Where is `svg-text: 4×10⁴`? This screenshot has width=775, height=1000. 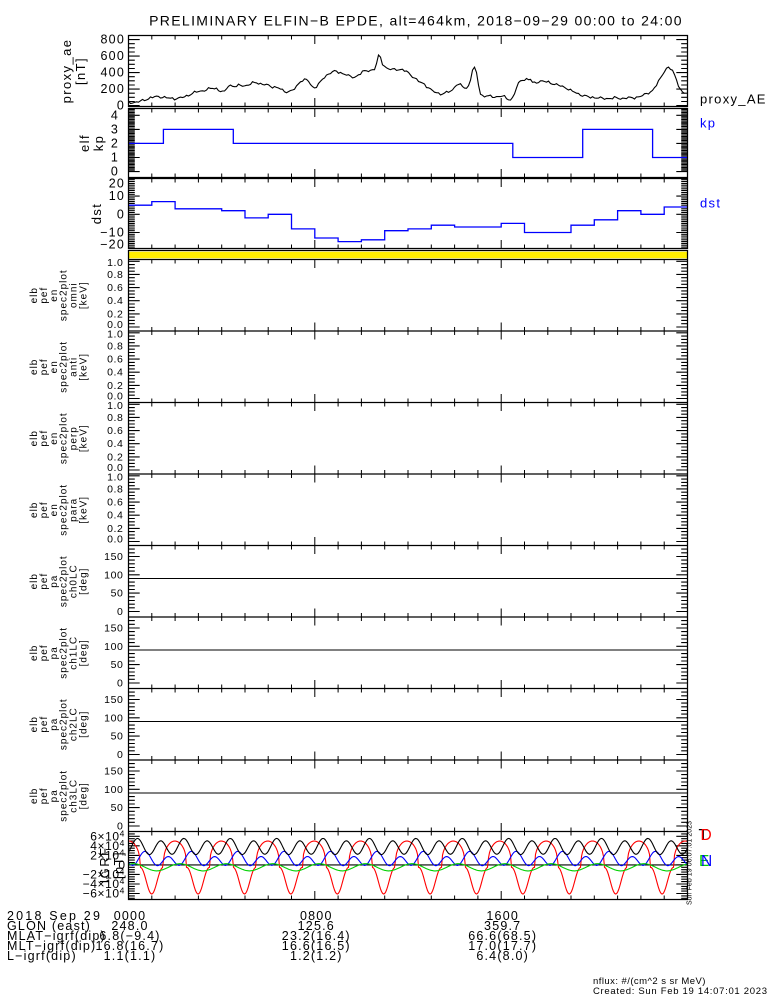 svg-text: 4×10⁴ is located at coordinates (107, 845).